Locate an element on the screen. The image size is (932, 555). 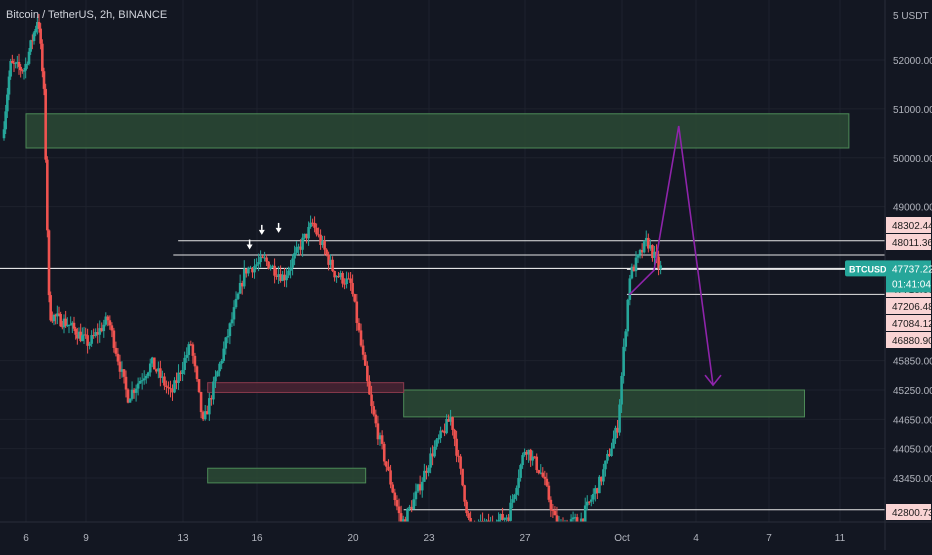
arrow-down-icon is located at coordinates (261, 232).